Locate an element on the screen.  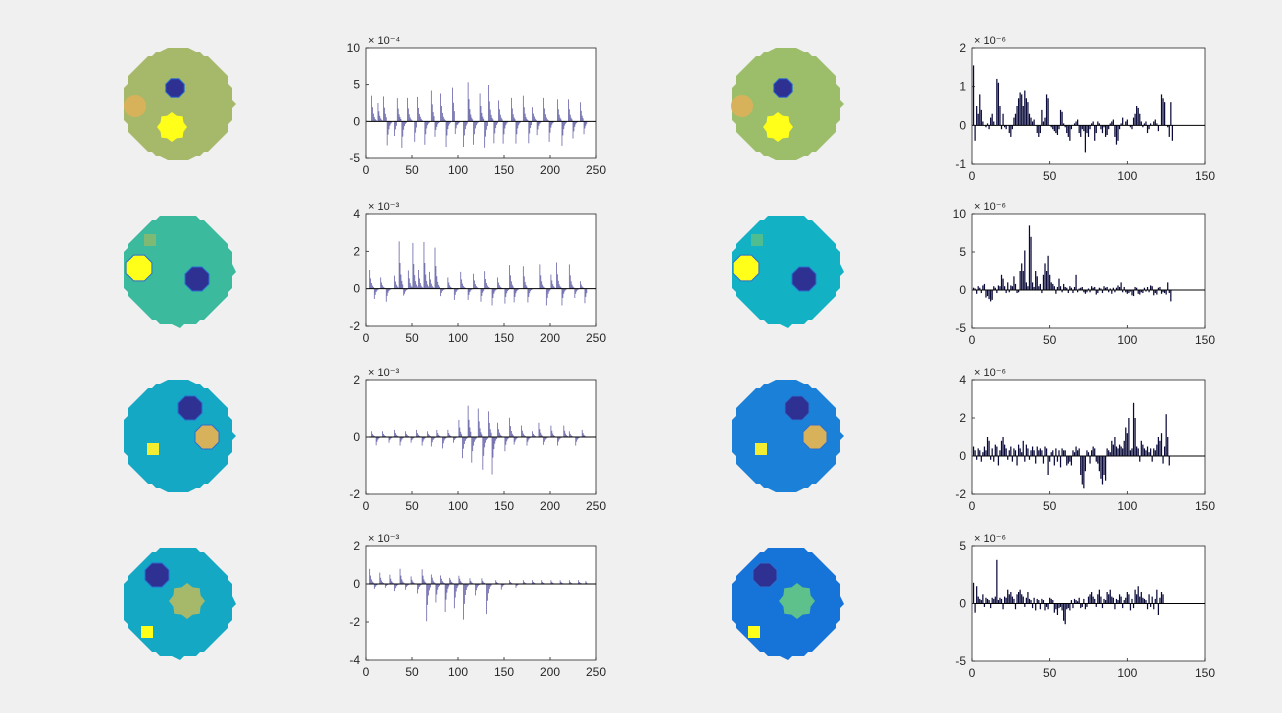
x-tick-label: 50 is located at coordinates (1050, 673).